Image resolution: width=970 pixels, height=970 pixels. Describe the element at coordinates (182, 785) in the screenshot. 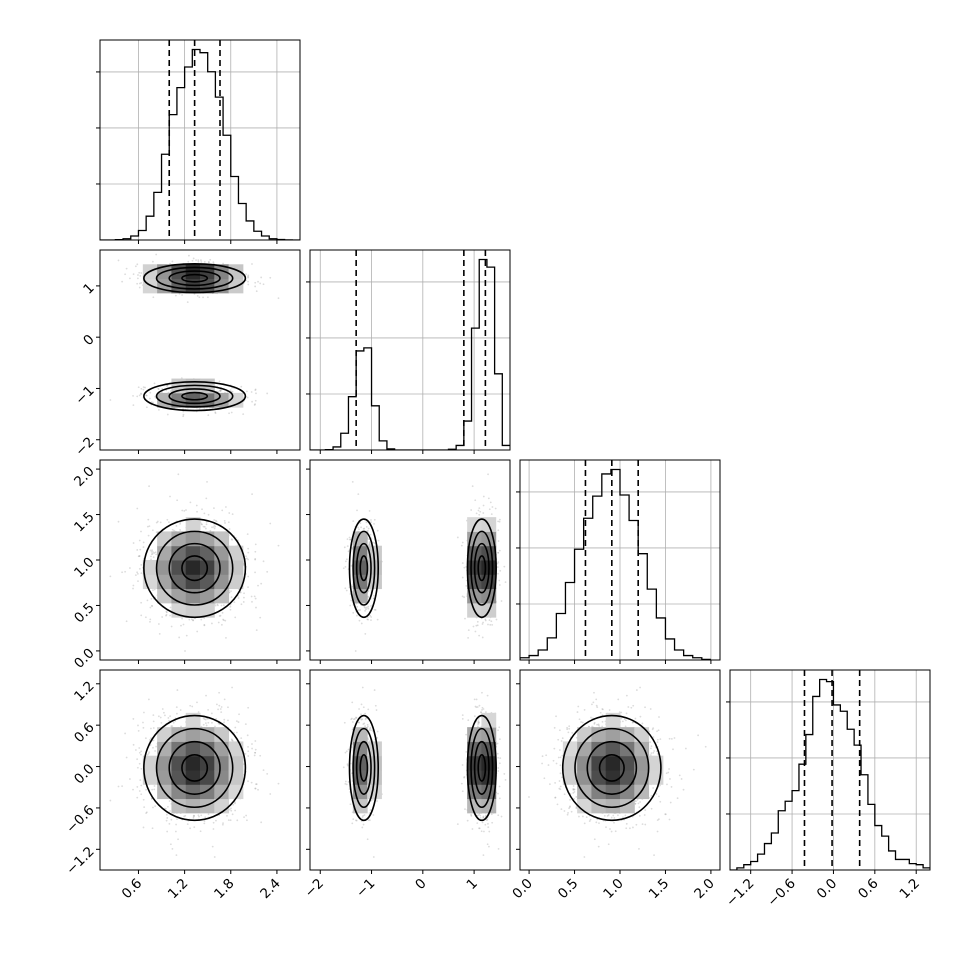

I see `scatter-panel-3-0: 0.6 1.2 1.8 2.4−1.2−0.60.00.61.2` at that location.